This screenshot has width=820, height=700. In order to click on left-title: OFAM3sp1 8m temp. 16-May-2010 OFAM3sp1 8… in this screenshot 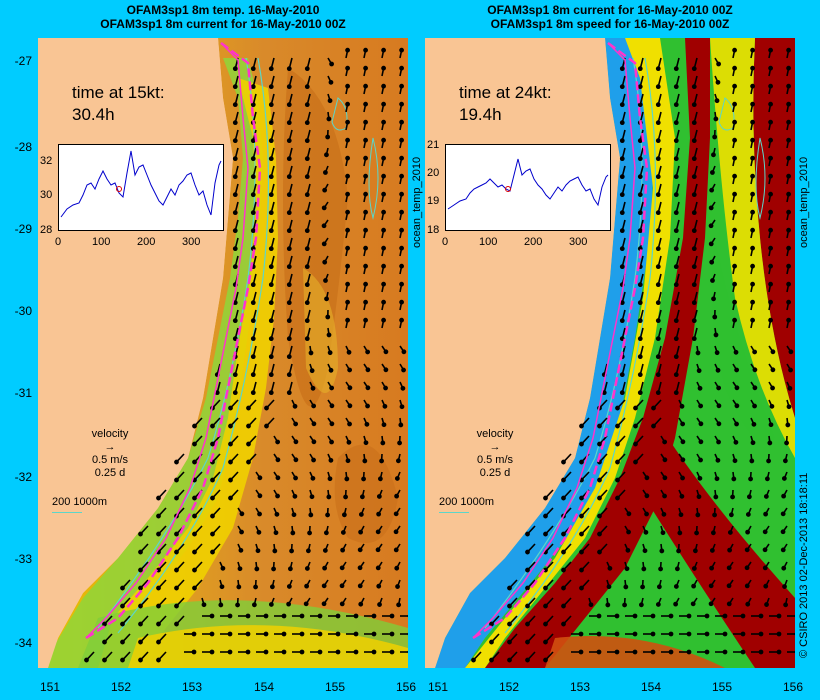, I will do `click(223, 17)`.